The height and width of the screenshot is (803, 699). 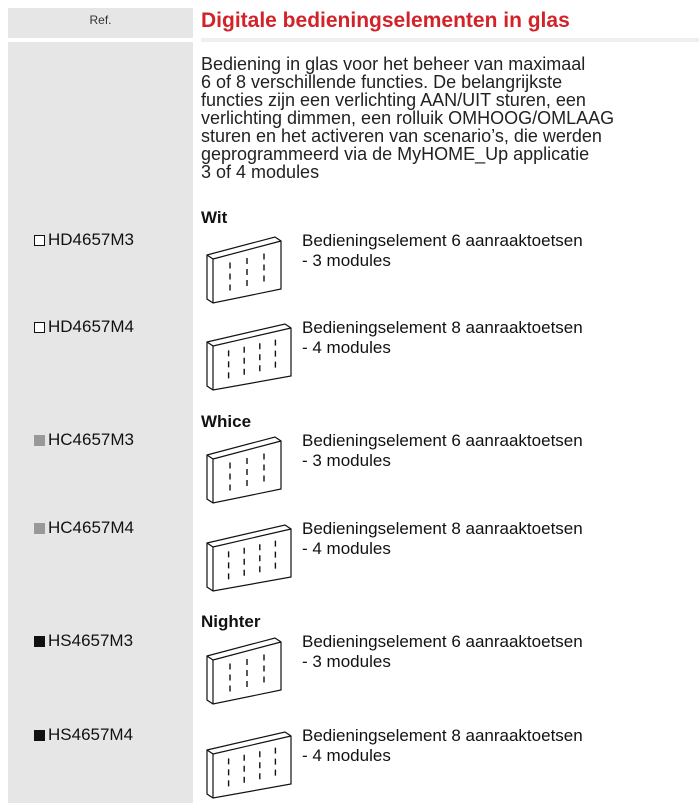 I want to click on title: Digitale bedieningselementen in glas, so click(x=385, y=20).